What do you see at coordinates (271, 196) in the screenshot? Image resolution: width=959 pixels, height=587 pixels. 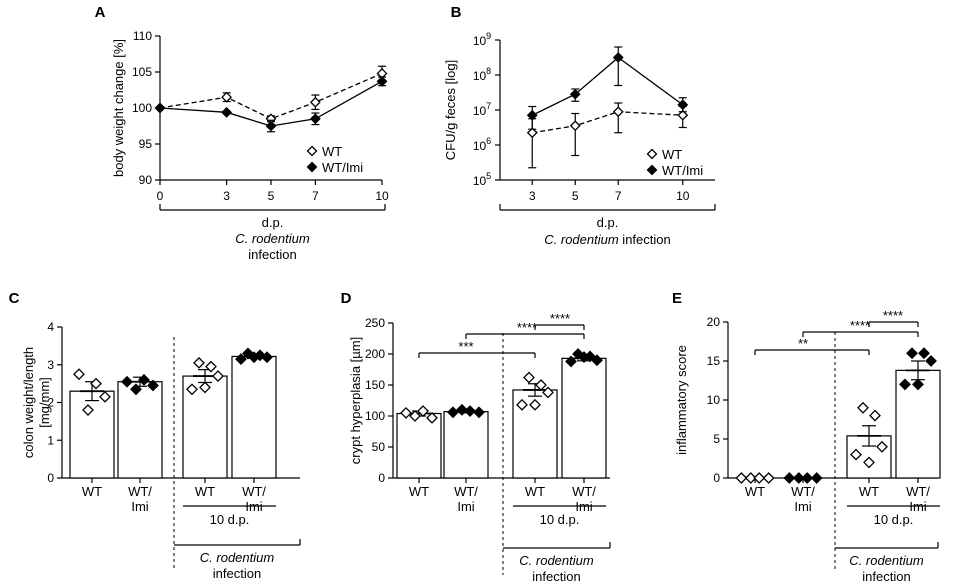 I see `x-tick-label: 5` at bounding box center [271, 196].